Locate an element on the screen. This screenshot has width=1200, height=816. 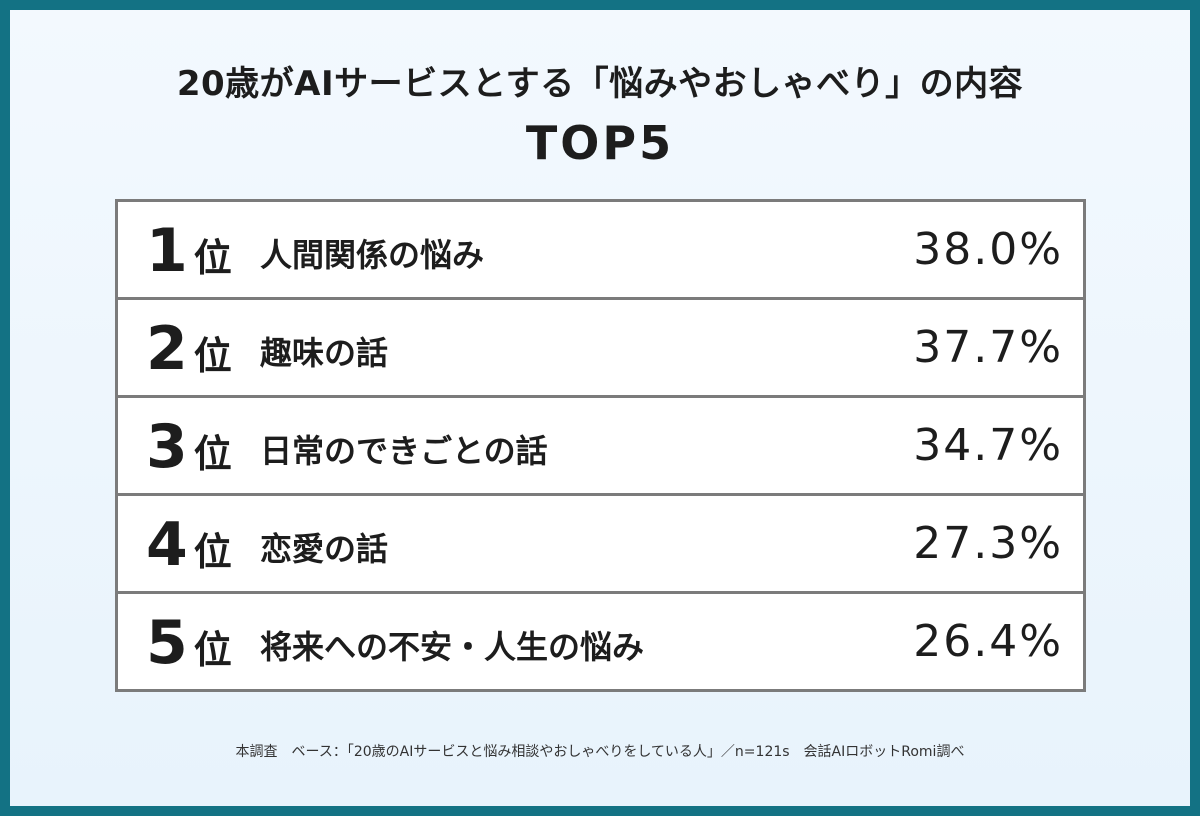
percent-value: 37.7% is located at coordinates (988, 347).